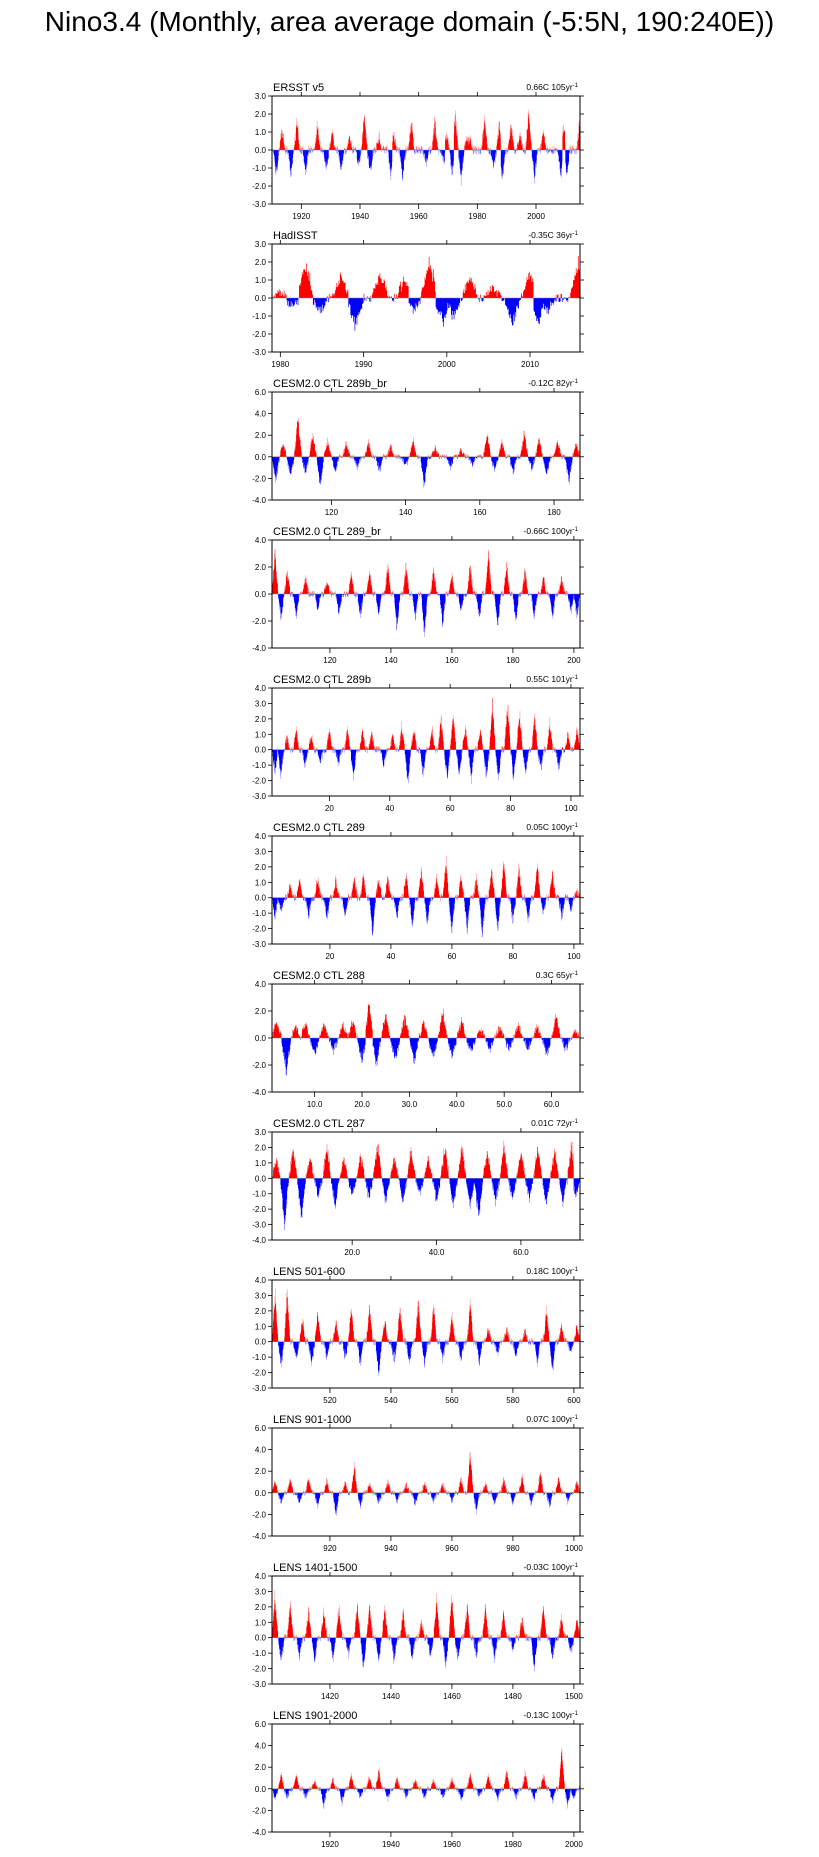 The width and height of the screenshot is (819, 1857). Describe the element at coordinates (298, 88) in the screenshot. I see `panel-title: ERSST v5` at that location.